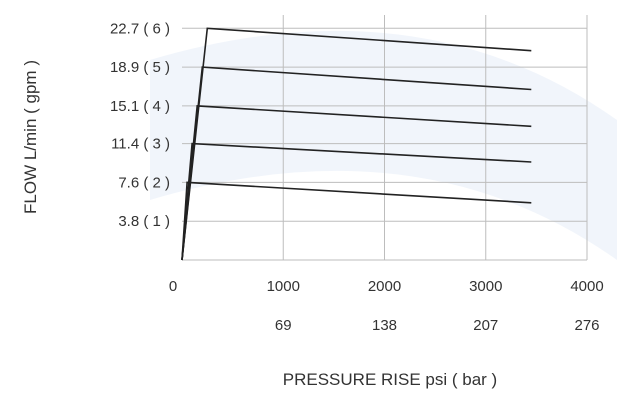  Describe the element at coordinates (140, 106) in the screenshot. I see `y-tick-label: 15.1 ( 4 )` at that location.